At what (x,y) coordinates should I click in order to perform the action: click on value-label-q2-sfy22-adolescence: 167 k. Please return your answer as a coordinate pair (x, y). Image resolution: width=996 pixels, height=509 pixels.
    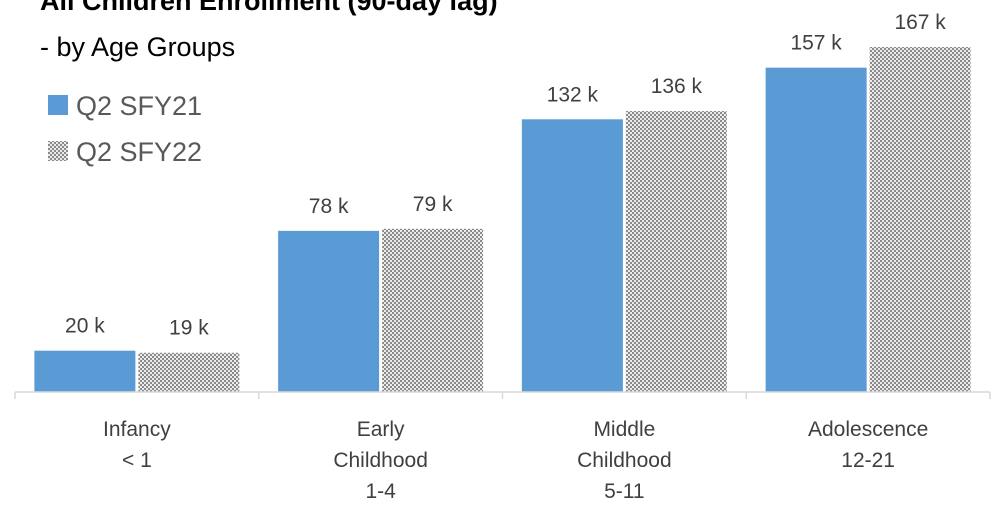
    Looking at the image, I should click on (920, 22).